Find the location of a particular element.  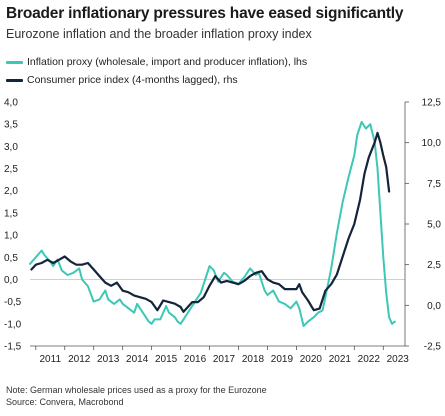

y-right-tick-label: 10,0 is located at coordinates (432, 143).